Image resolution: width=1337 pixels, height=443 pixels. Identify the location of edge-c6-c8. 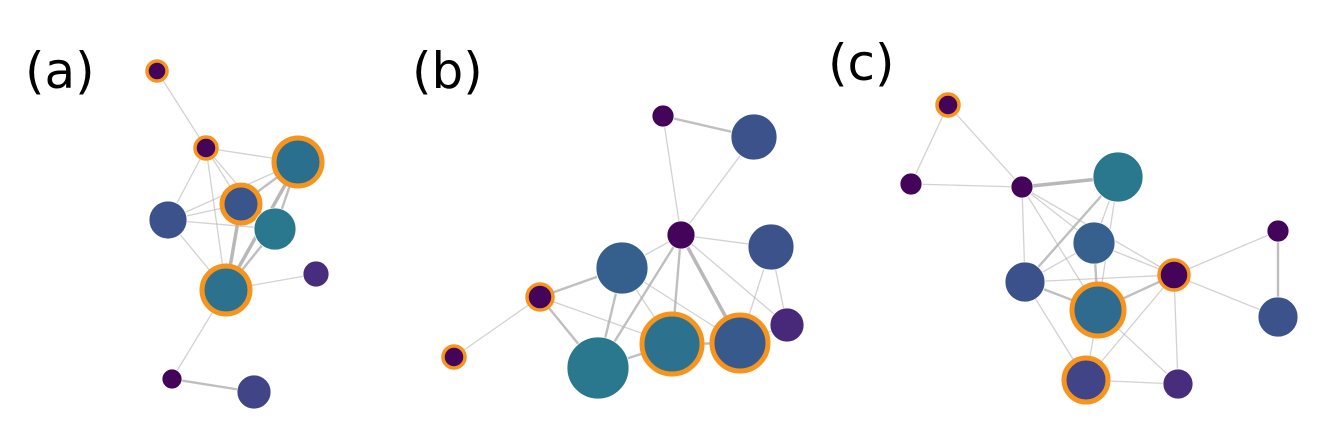
(1226, 253).